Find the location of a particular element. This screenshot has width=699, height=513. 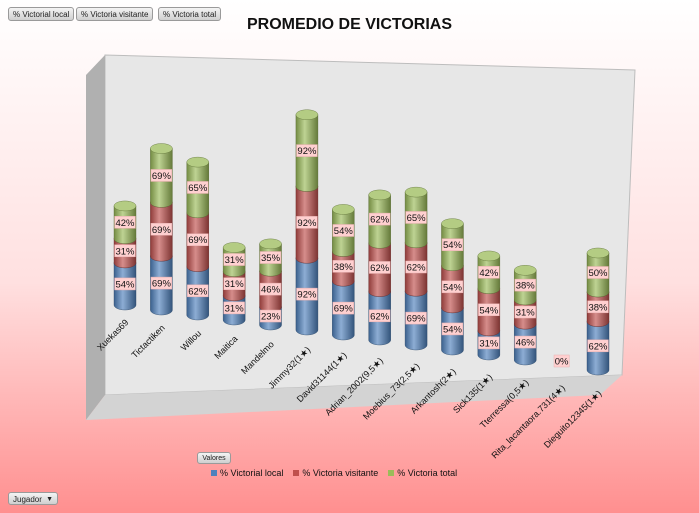

data-label-0-12: 0% is located at coordinates (562, 362).